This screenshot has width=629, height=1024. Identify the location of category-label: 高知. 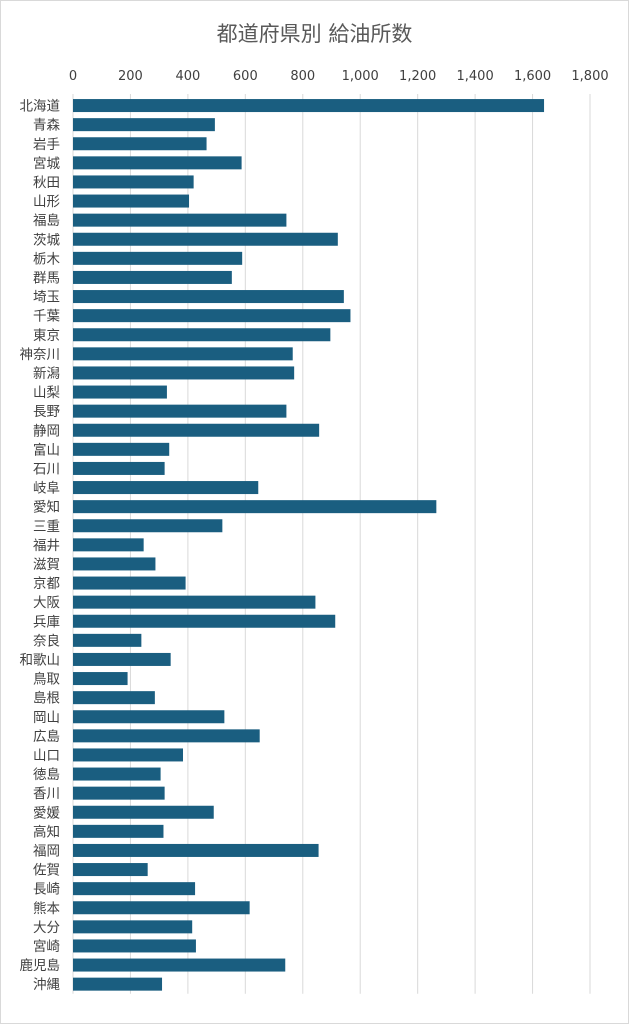
(46, 831).